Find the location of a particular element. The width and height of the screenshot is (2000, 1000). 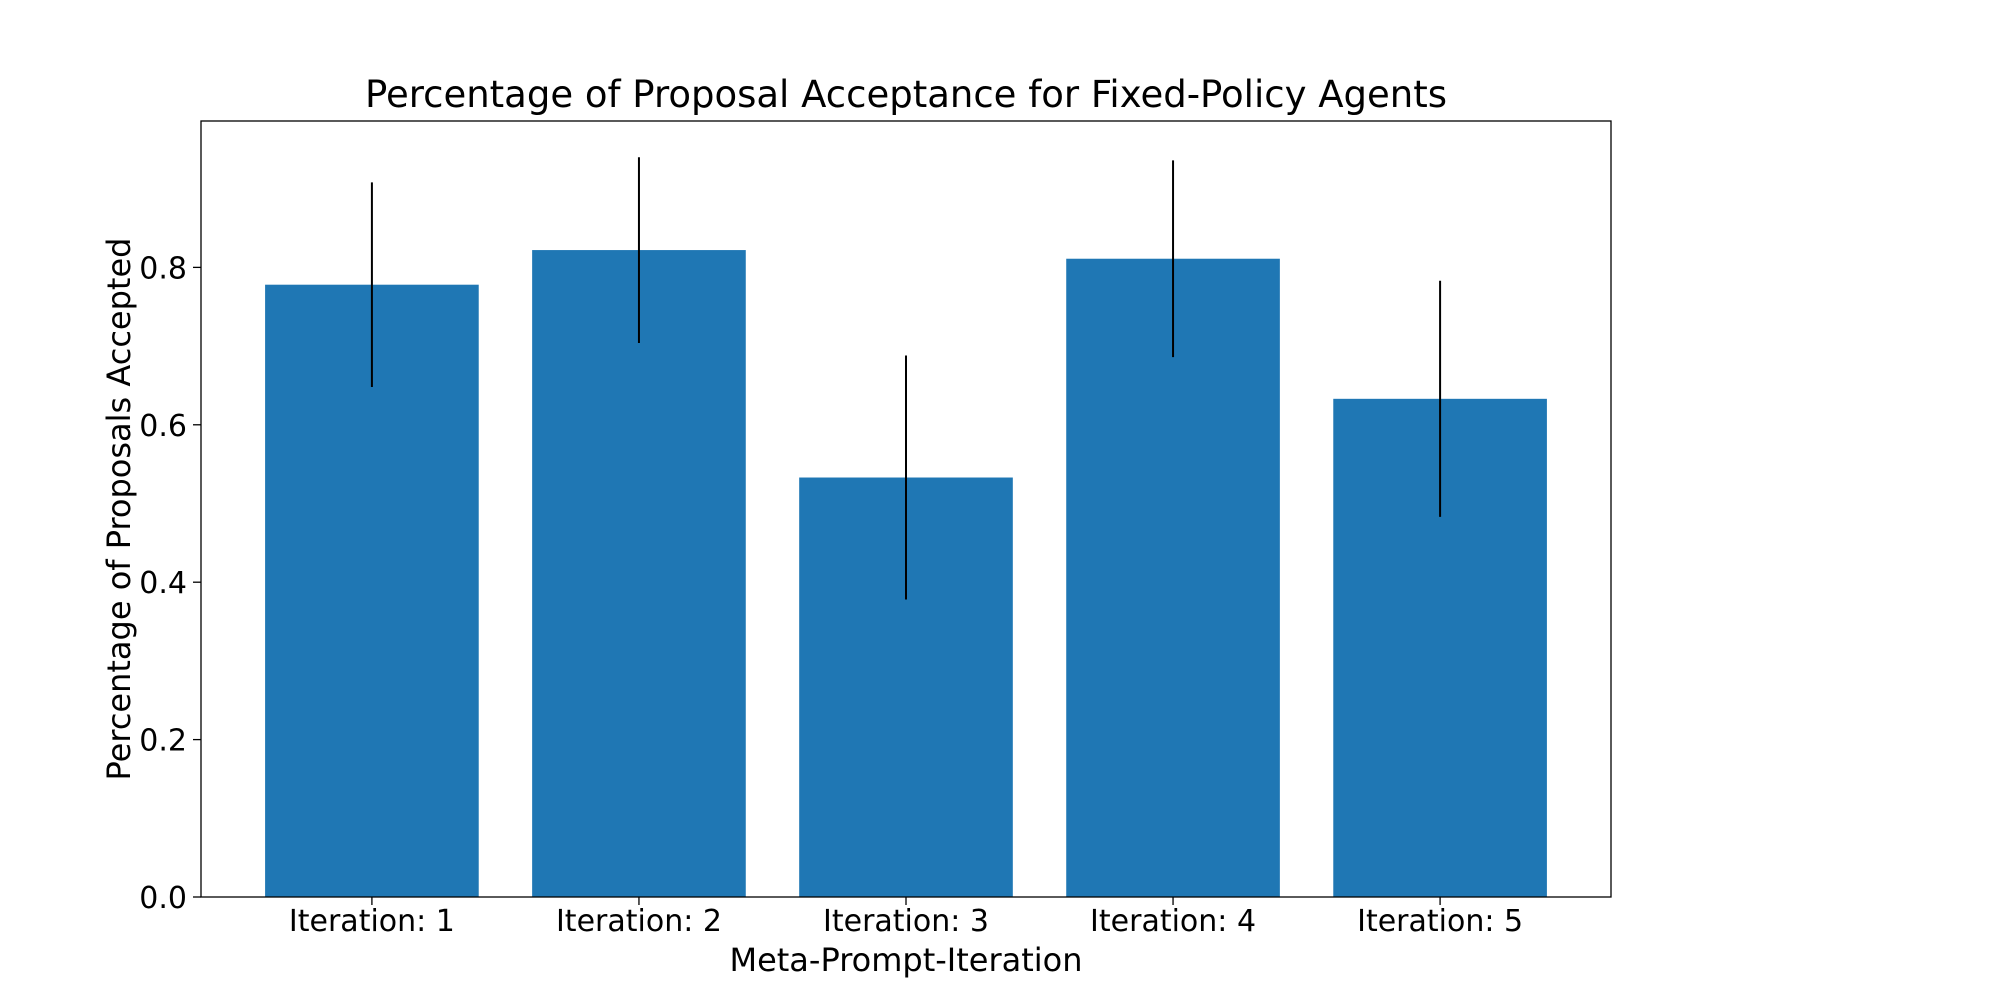

y-tick-label: 0.4 is located at coordinates (163, 583).